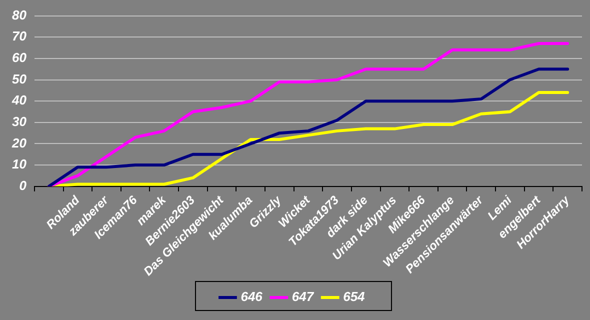 The image size is (590, 320). What do you see at coordinates (252, 296) in the screenshot?
I see `legend-label: 646` at bounding box center [252, 296].